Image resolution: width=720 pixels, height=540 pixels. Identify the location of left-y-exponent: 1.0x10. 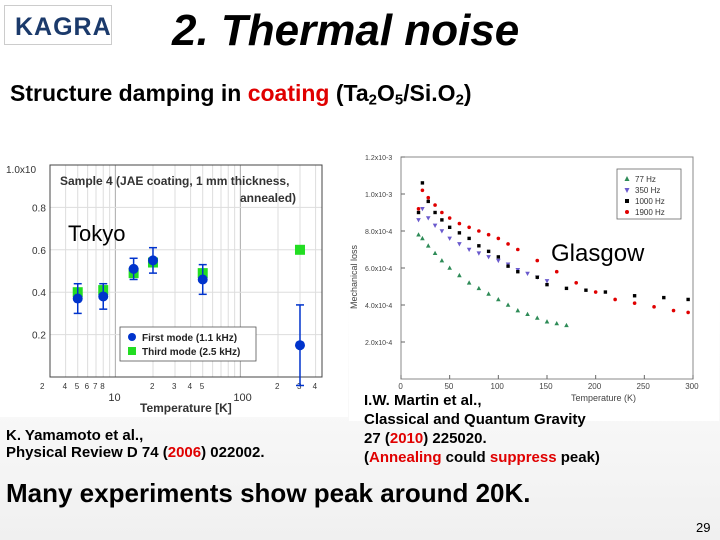
(21, 170).